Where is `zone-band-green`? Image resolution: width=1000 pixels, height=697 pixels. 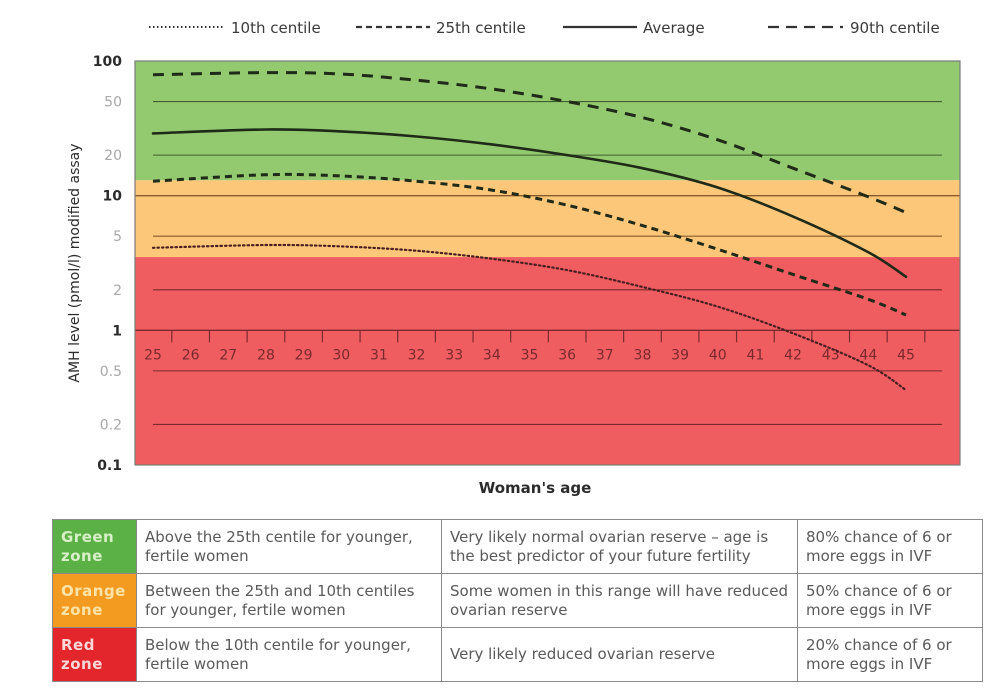 zone-band-green is located at coordinates (547, 121).